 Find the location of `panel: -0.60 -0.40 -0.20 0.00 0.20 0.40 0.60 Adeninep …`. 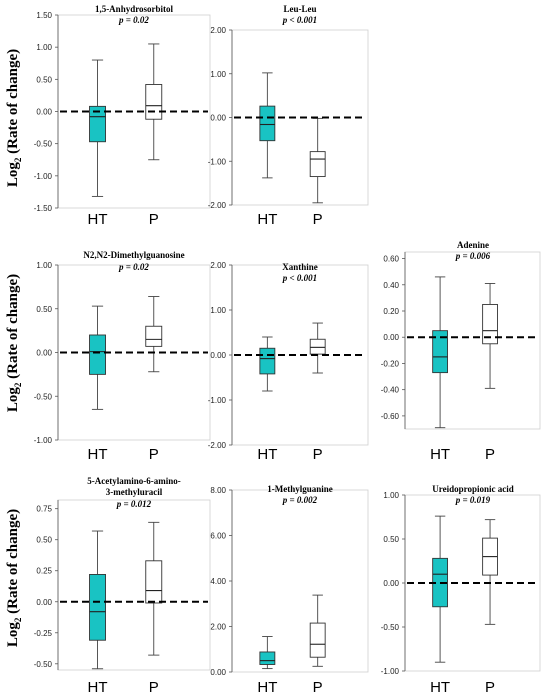

panel: -0.60 -0.40 -0.20 0.00 0.20 0.40 0.60 Adeninep … is located at coordinates (461, 351).